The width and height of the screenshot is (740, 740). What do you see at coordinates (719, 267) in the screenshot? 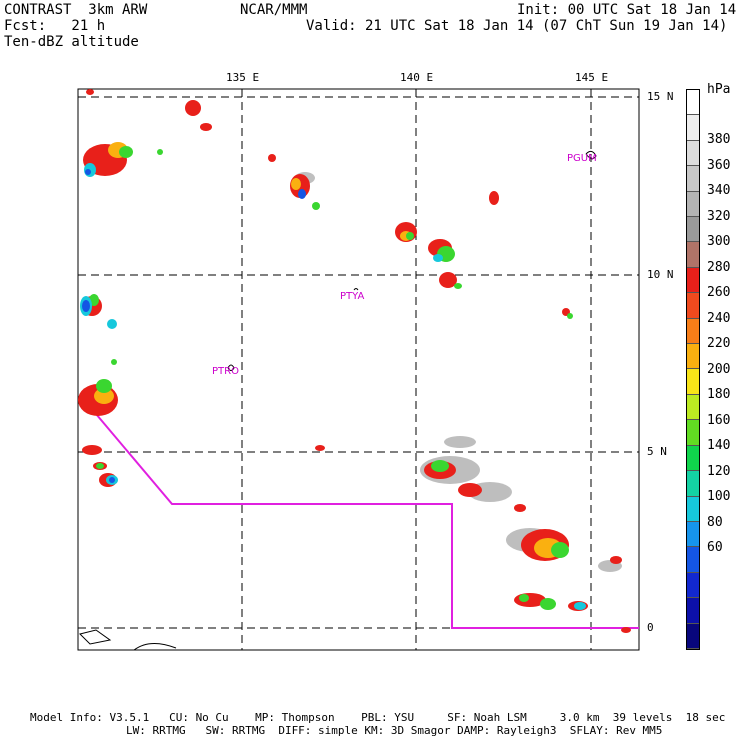
I see `colorbar-tick-label: 280` at bounding box center [719, 267].